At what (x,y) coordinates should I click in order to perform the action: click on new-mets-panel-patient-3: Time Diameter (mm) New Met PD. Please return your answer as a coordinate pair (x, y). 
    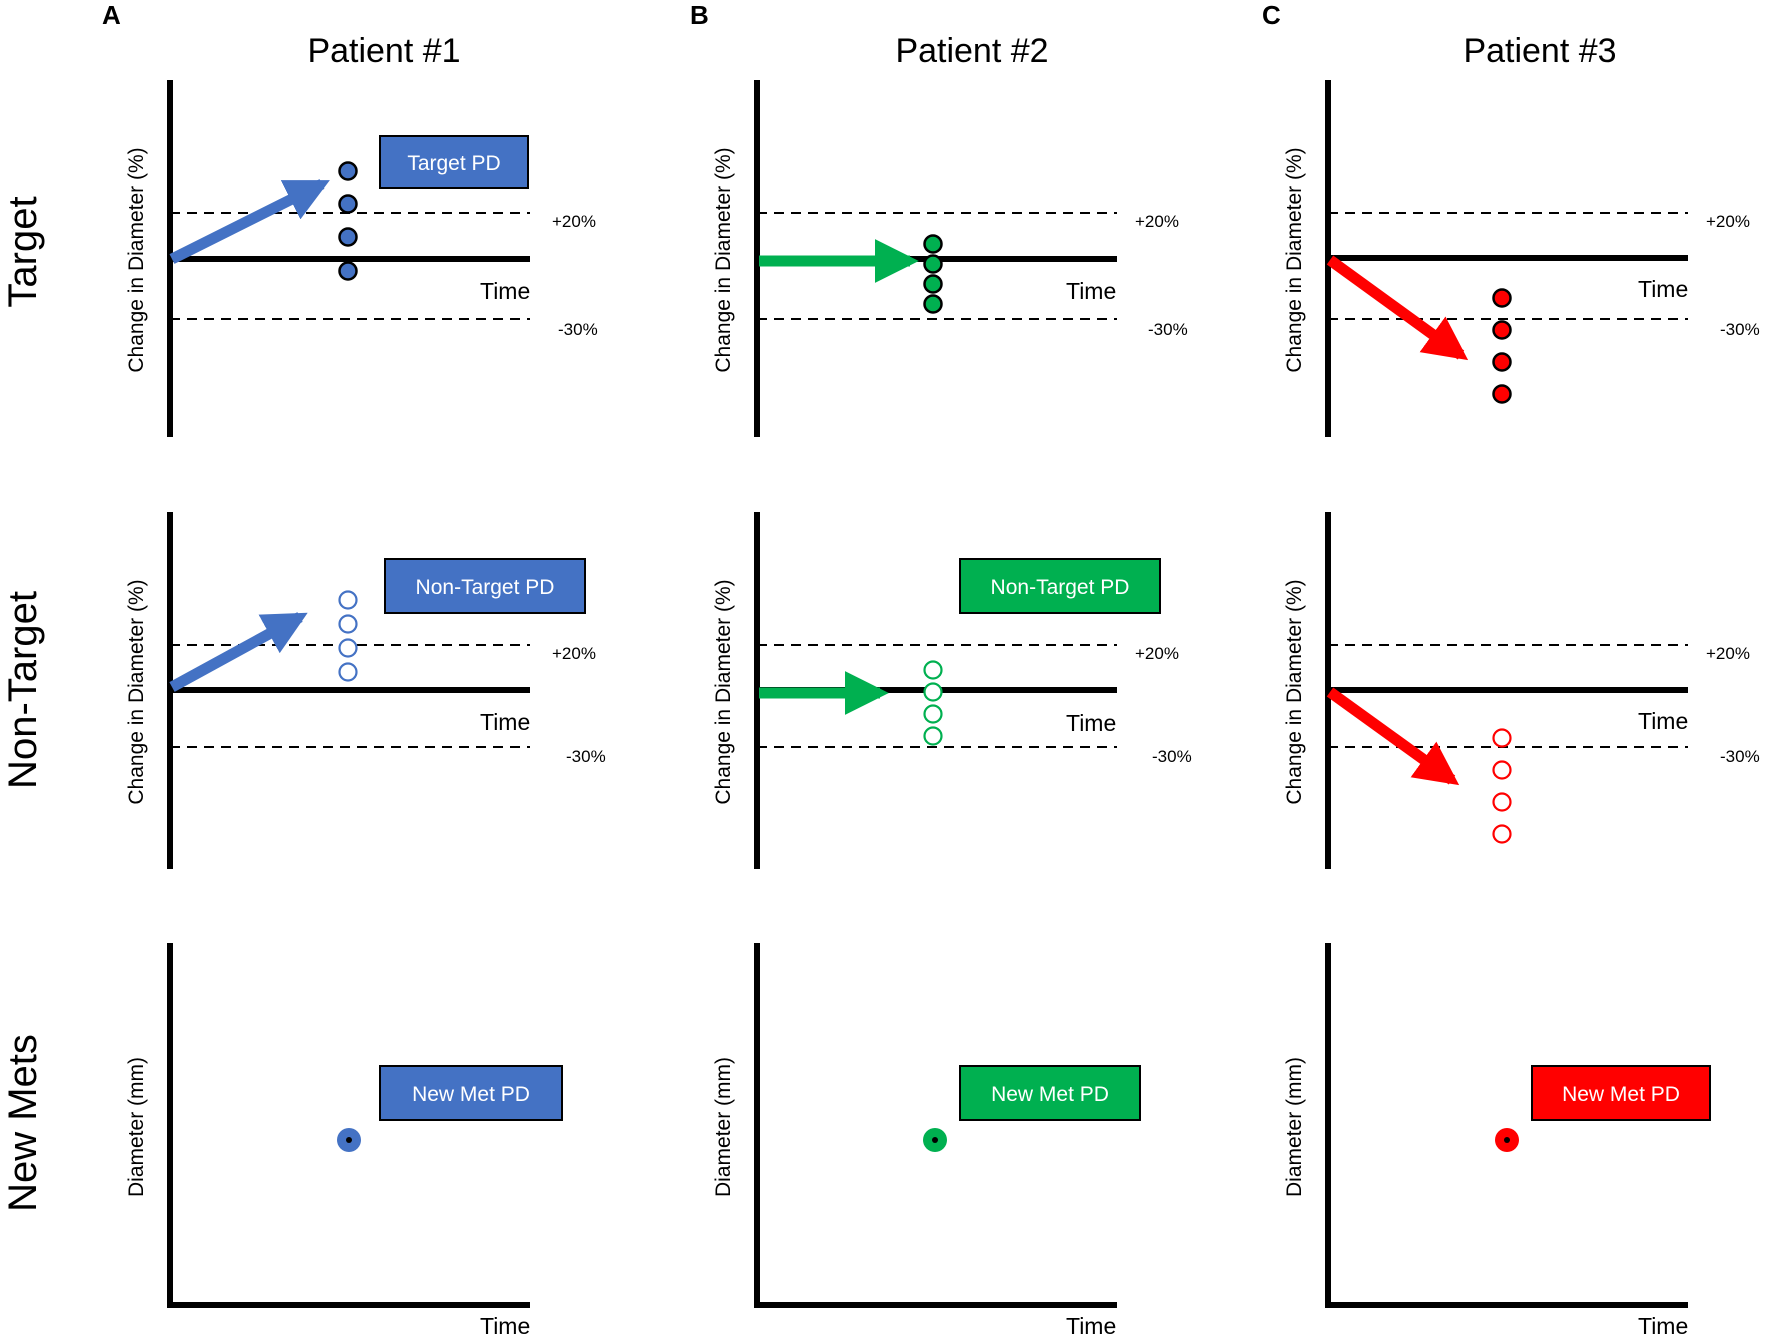
    Looking at the image, I should click on (1497, 1140).